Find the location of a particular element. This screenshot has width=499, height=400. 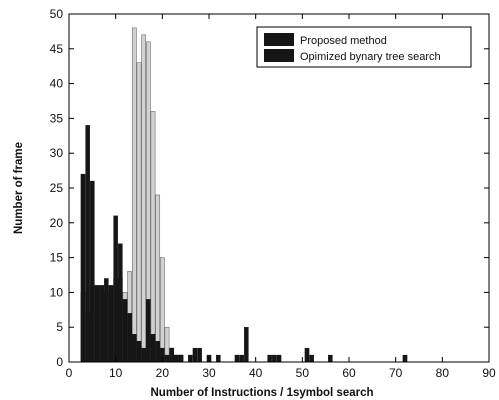

y-tick-label: 5 is located at coordinates (59, 327).